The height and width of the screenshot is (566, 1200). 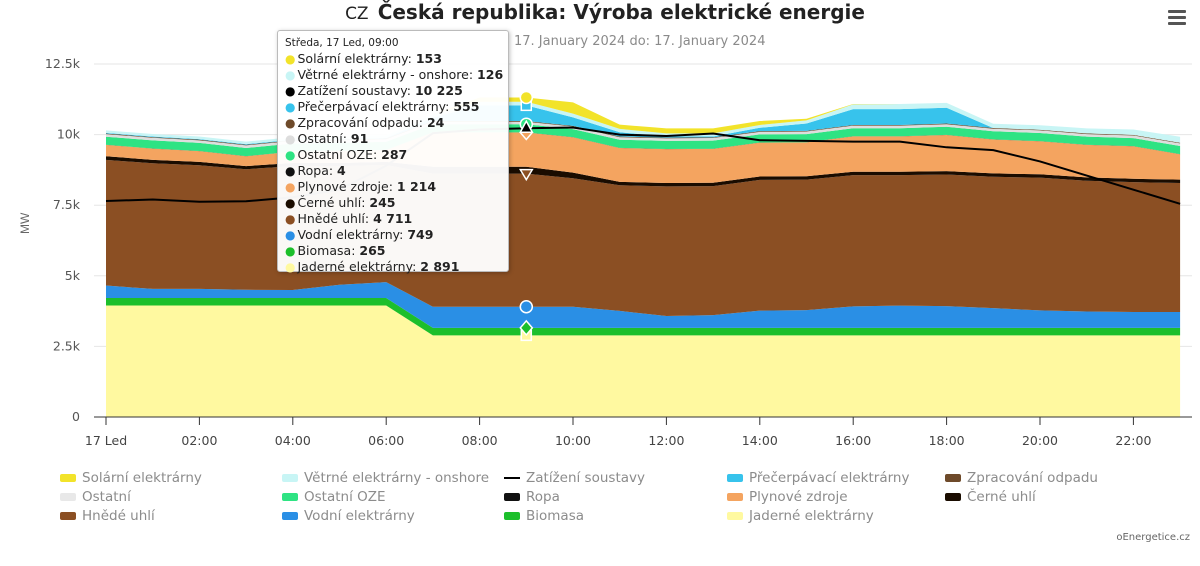 I want to click on y-tick-label: 10k, so click(x=69, y=134).